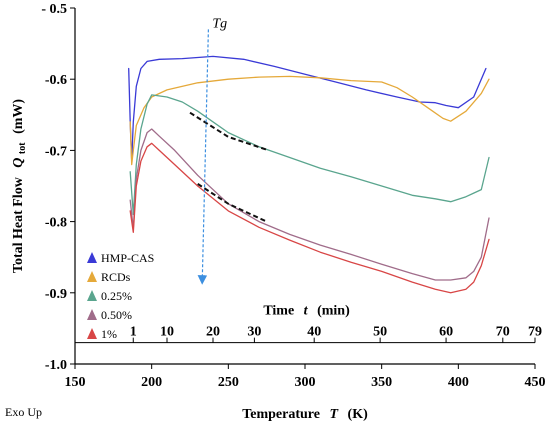 The image size is (550, 430). What do you see at coordinates (56, 365) in the screenshot?
I see `y-tick-label: -1.0` at bounding box center [56, 365].